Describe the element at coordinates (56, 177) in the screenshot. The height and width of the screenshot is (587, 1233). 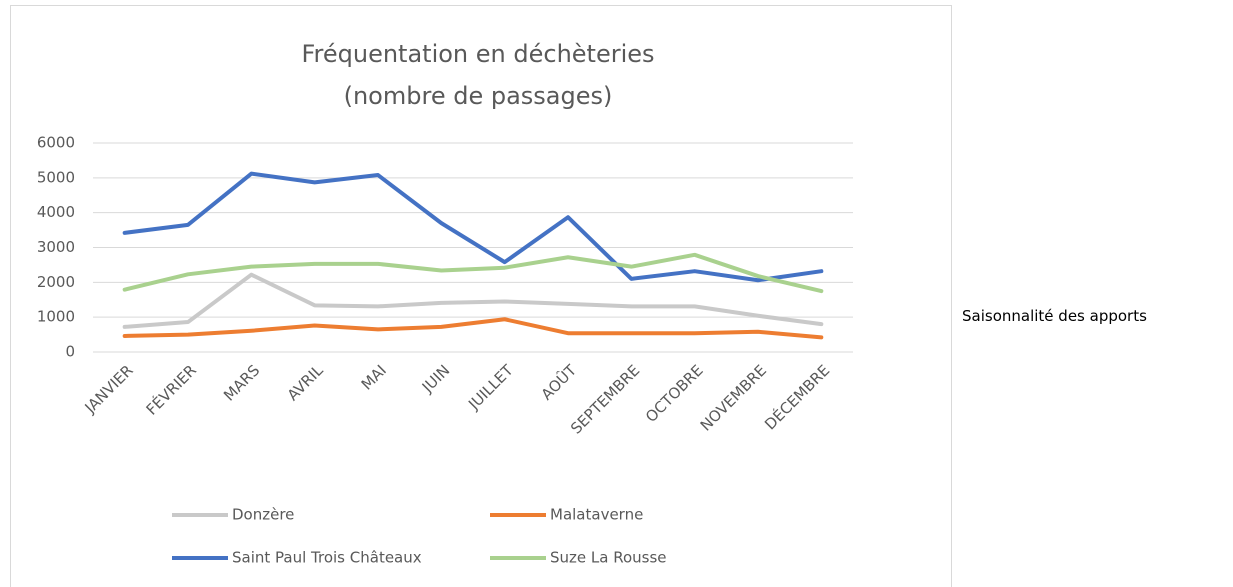
I see `y-tick-label: 5000` at that location.